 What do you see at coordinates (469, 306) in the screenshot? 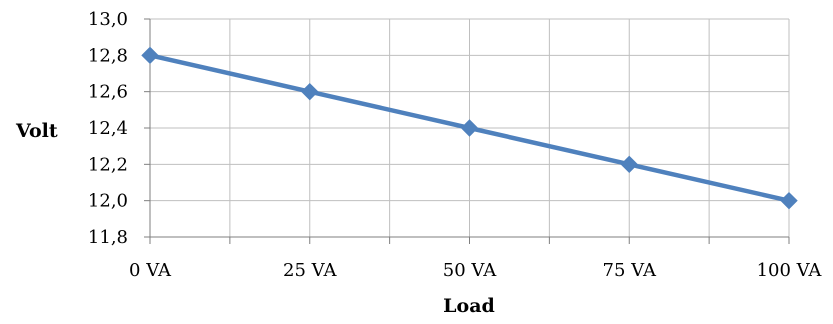
I see `x-axis-title: Load` at bounding box center [469, 306].